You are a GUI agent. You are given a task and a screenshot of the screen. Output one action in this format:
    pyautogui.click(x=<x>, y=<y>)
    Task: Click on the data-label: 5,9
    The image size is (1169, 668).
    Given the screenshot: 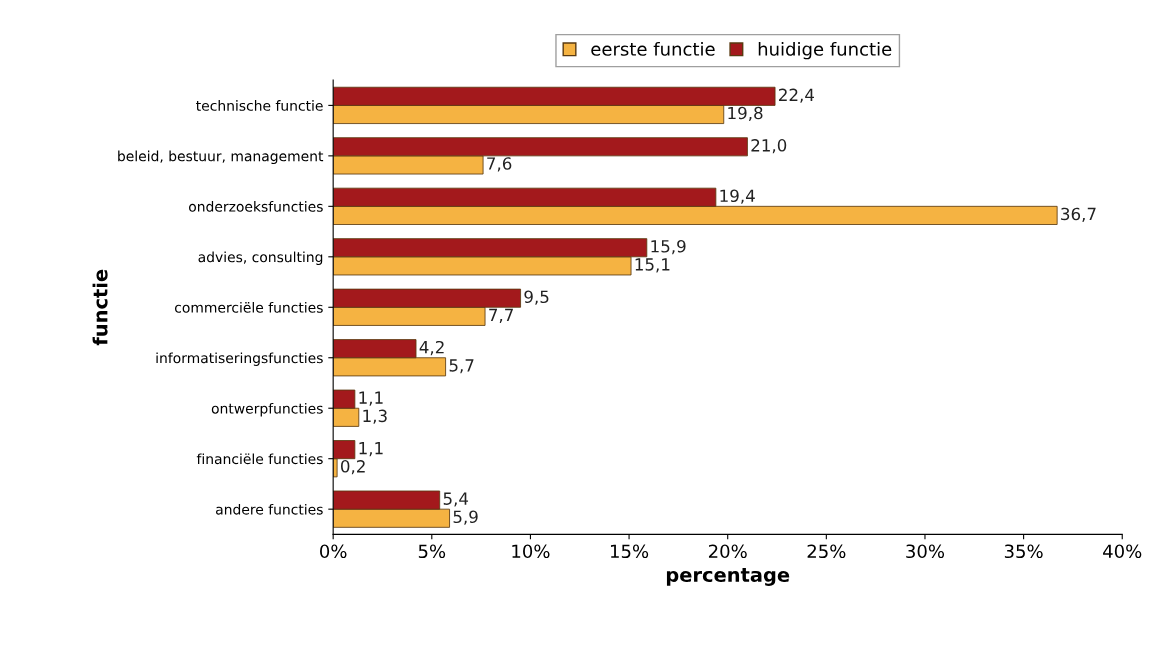 What is the action you would take?
    pyautogui.click(x=465, y=517)
    